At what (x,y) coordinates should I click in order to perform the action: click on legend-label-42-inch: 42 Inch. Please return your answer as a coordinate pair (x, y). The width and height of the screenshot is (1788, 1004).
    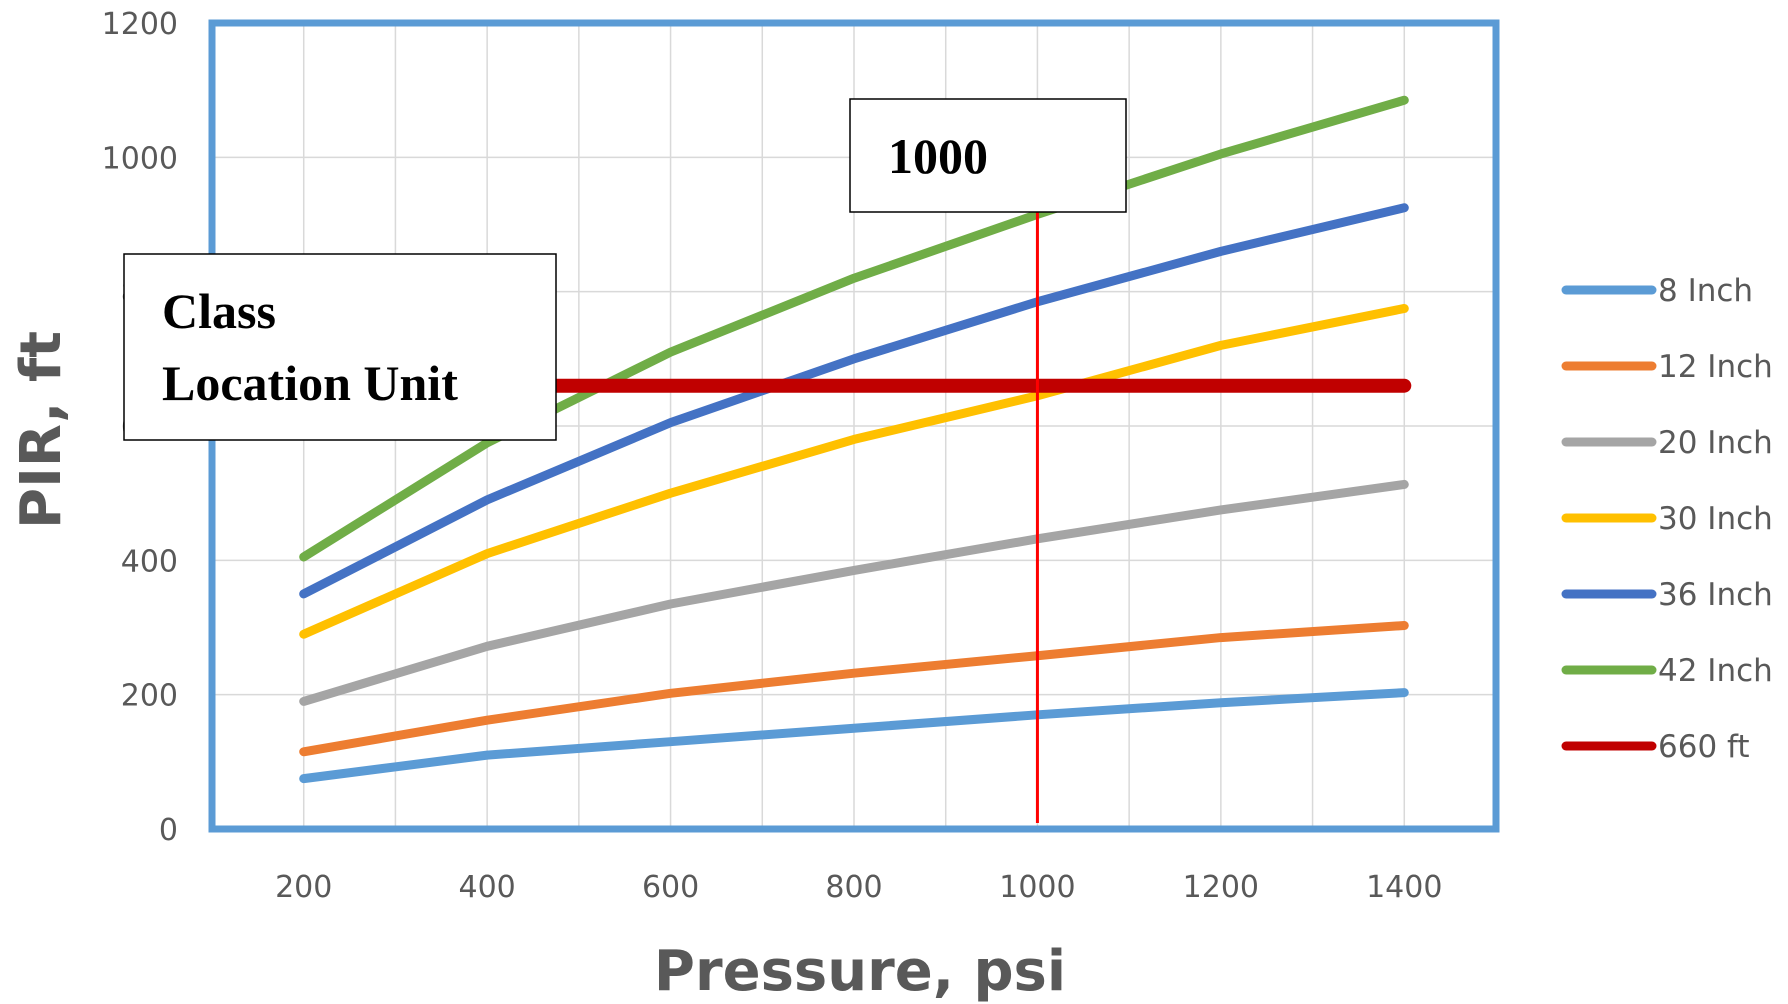
    Looking at the image, I should click on (1715, 671).